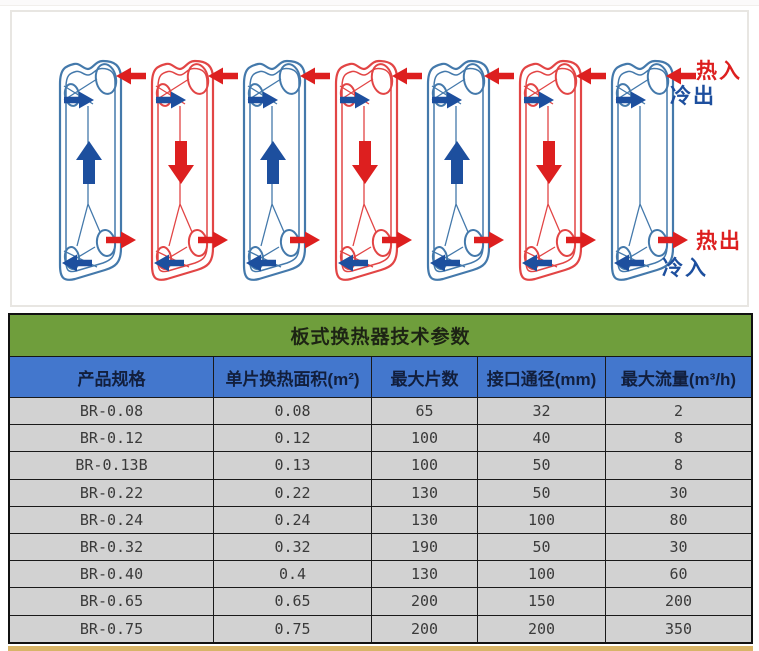 This screenshot has width=759, height=651. I want to click on table-cell: 60, so click(678, 574).